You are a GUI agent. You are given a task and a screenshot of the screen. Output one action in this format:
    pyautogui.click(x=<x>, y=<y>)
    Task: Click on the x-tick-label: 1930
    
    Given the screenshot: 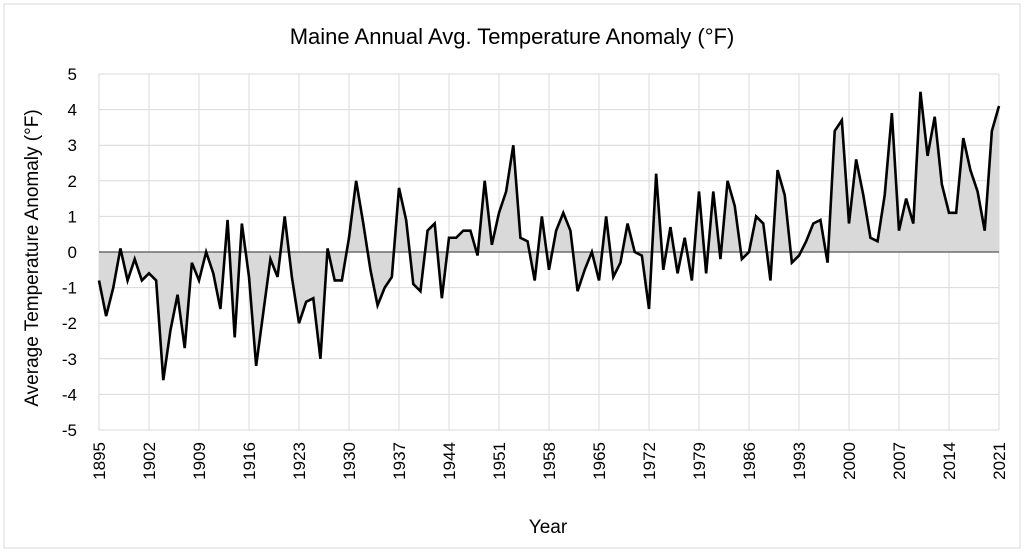 What is the action you would take?
    pyautogui.click(x=349, y=461)
    